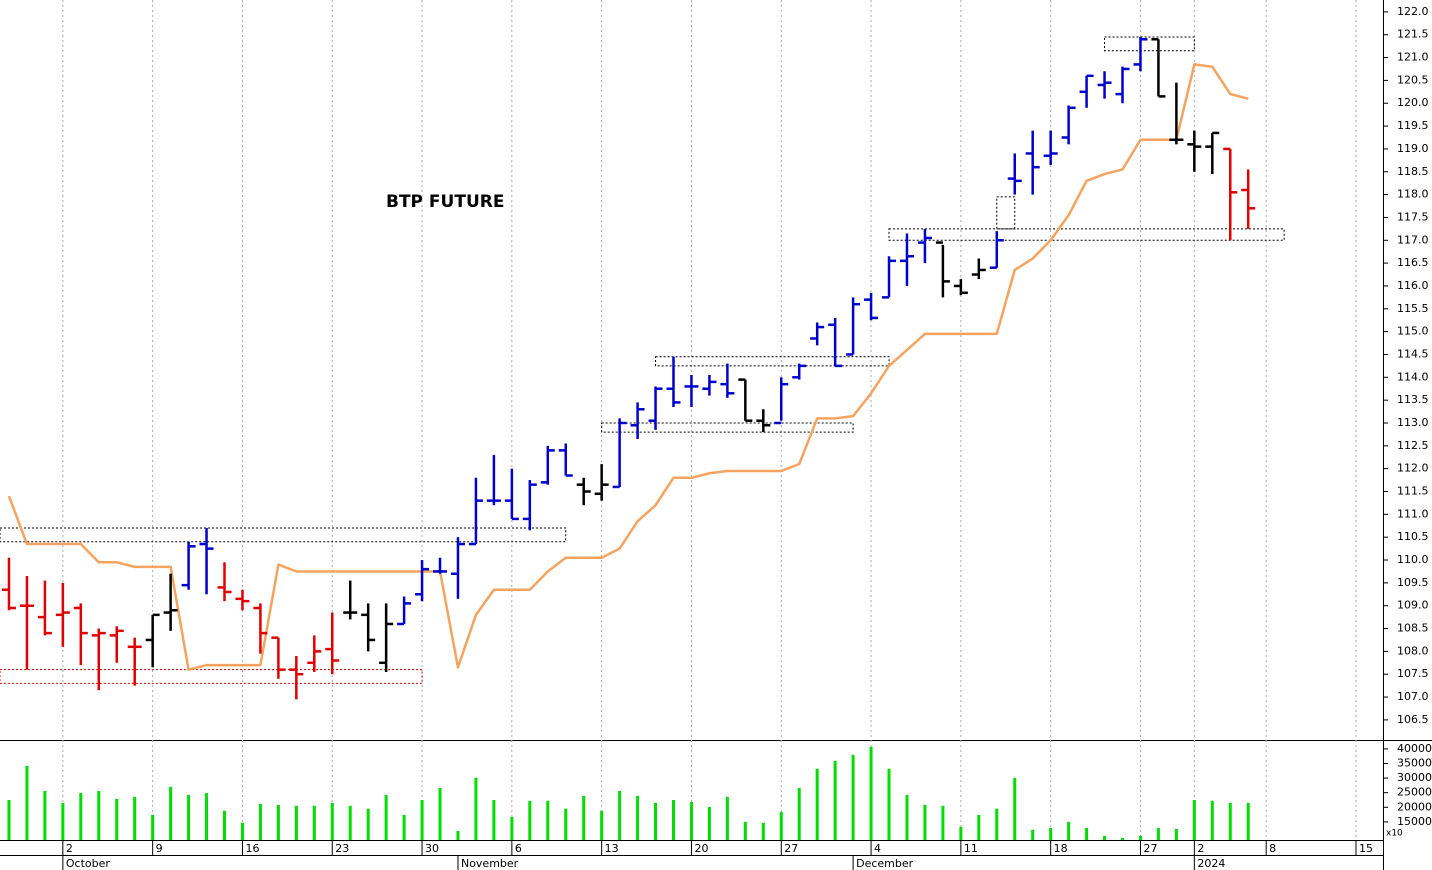 The width and height of the screenshot is (1432, 870). I want to click on x-tick-label: 13, so click(612, 848).